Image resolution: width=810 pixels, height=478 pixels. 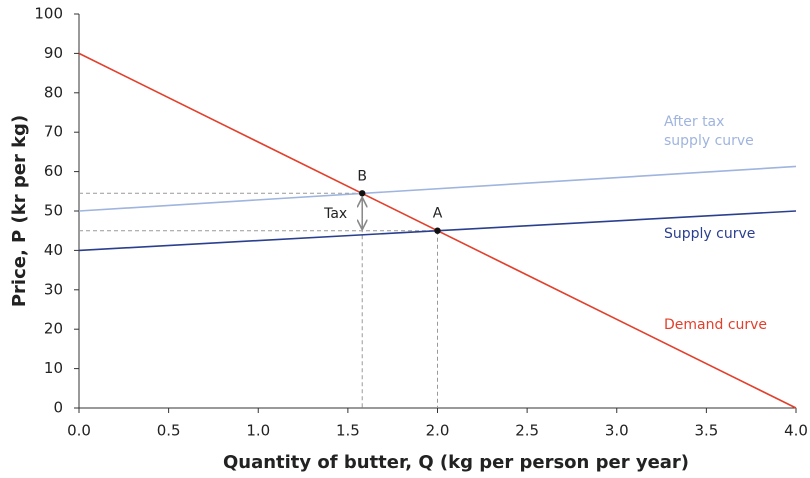 What do you see at coordinates (438, 431) in the screenshot?
I see `x-tick-label: 2.0` at bounding box center [438, 431].